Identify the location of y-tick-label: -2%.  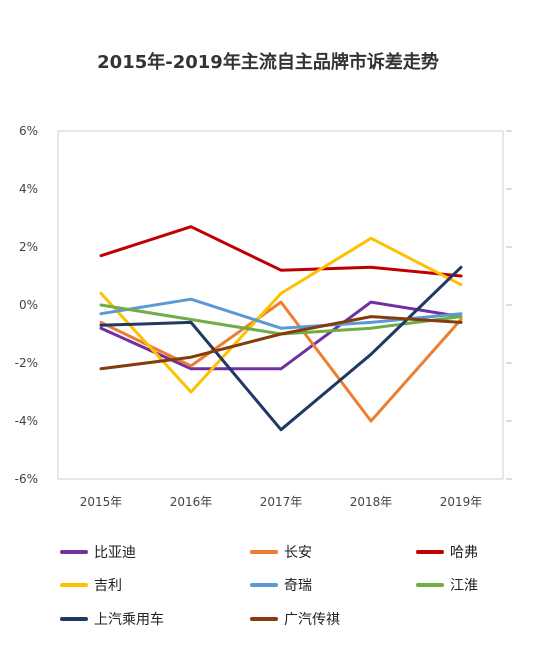
(26, 363).